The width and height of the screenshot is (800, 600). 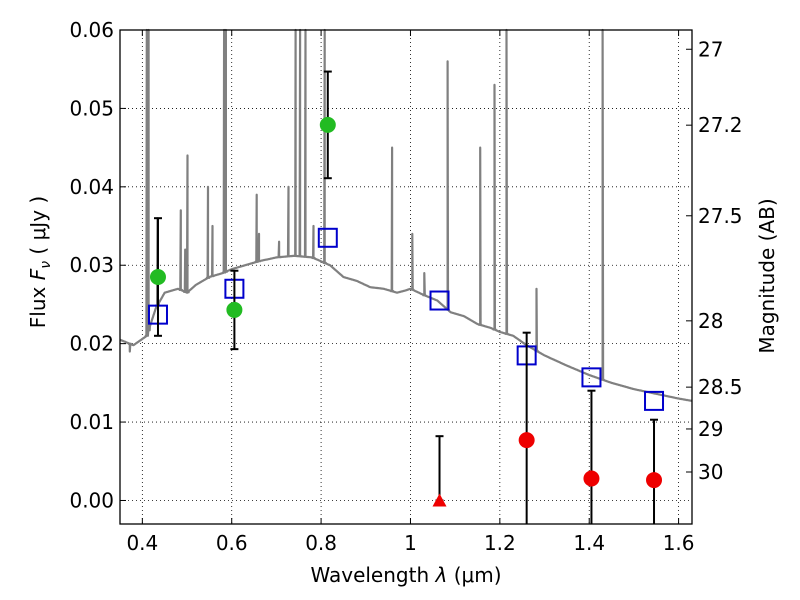 I want to click on x-tick-label: 0.6, so click(x=232, y=543).